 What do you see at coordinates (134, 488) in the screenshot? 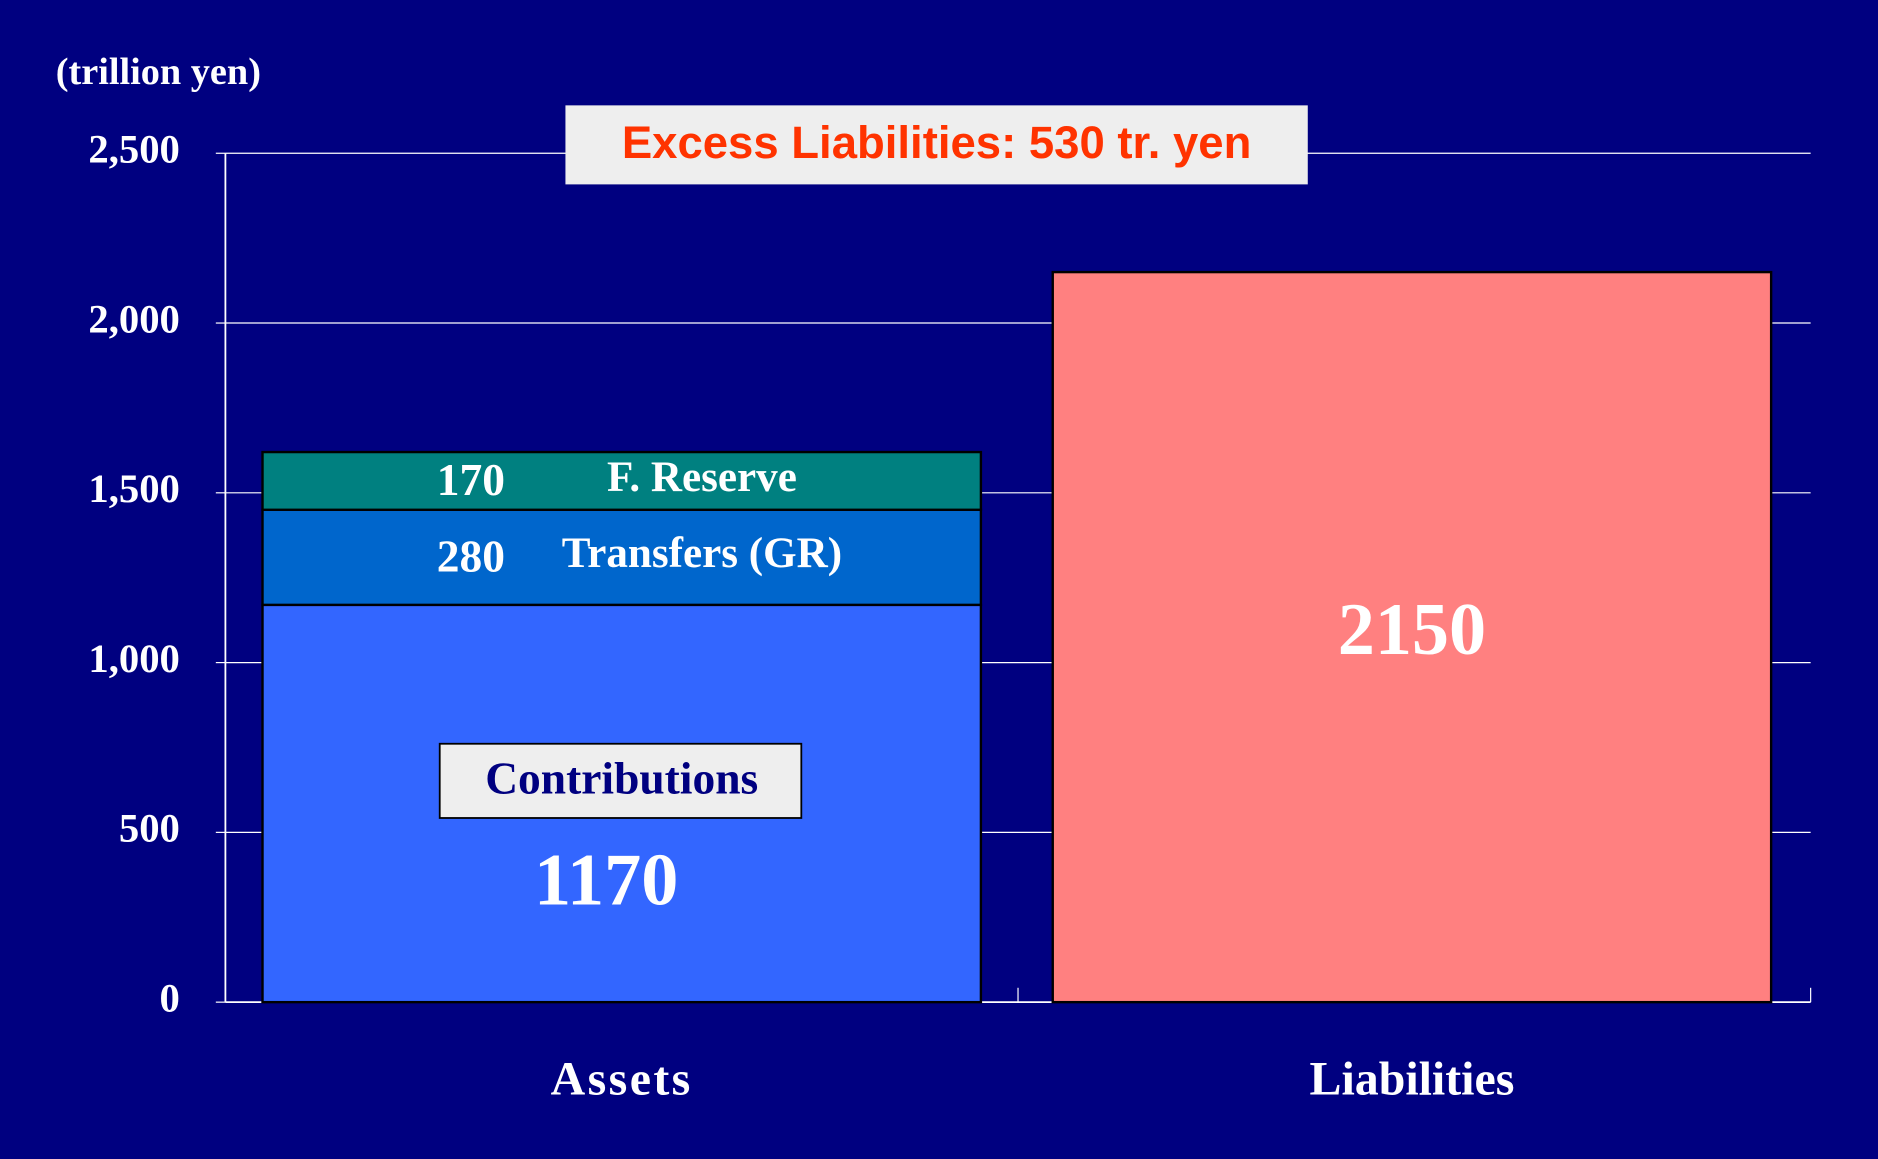
I see `y-tick-label: 1,500` at bounding box center [134, 488].